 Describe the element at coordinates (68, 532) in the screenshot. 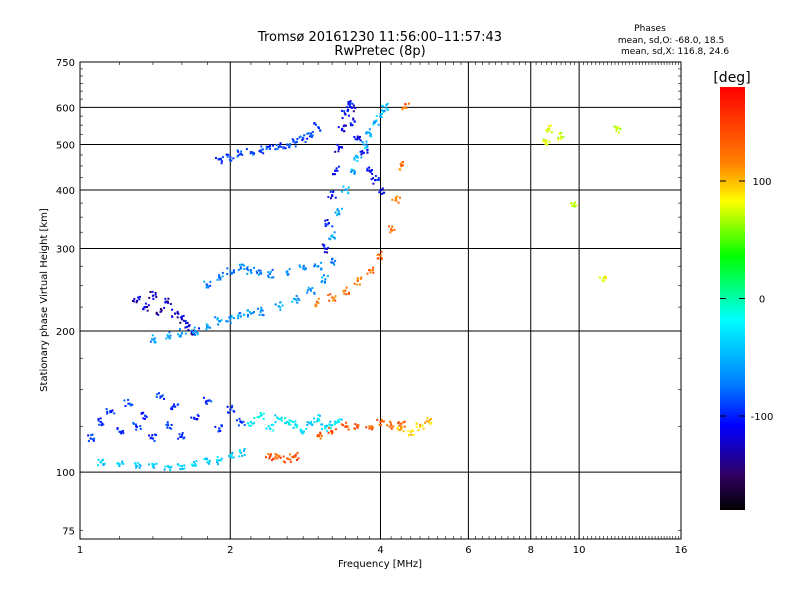

I see `y-tick-label: 75` at that location.